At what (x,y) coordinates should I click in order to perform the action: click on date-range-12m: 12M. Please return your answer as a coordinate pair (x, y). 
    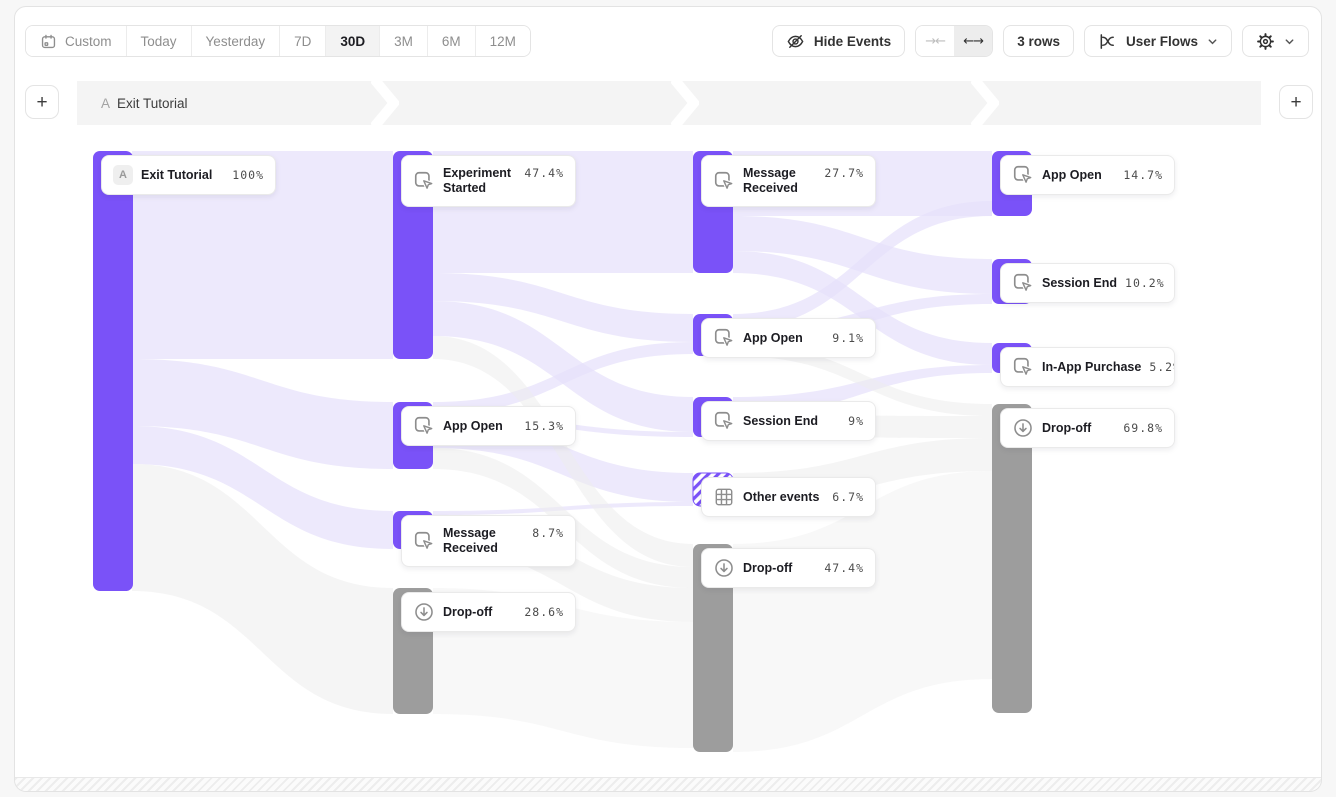
    Looking at the image, I should click on (502, 41).